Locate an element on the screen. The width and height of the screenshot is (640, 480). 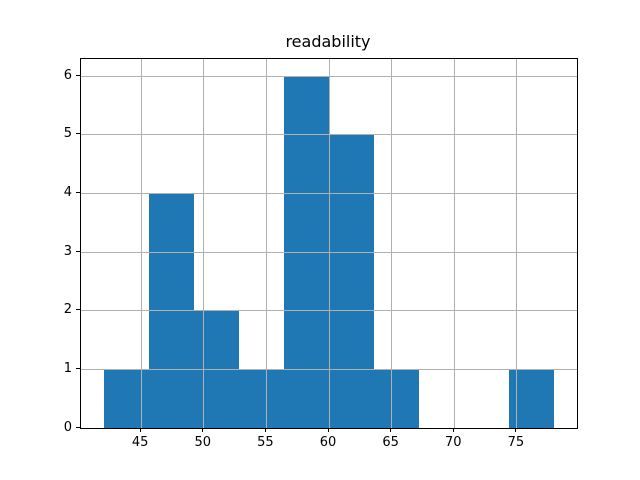
x-tick-label: 60 is located at coordinates (328, 443).